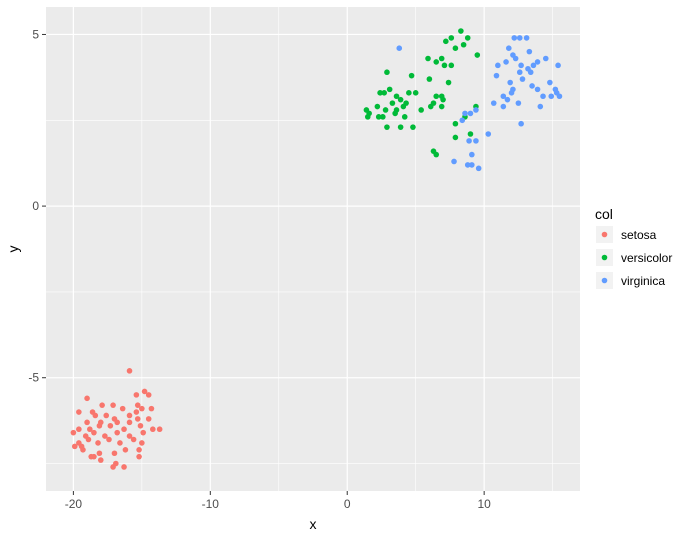 The image size is (690, 536). Describe the element at coordinates (13, 249) in the screenshot. I see `y-axis-title: y` at that location.